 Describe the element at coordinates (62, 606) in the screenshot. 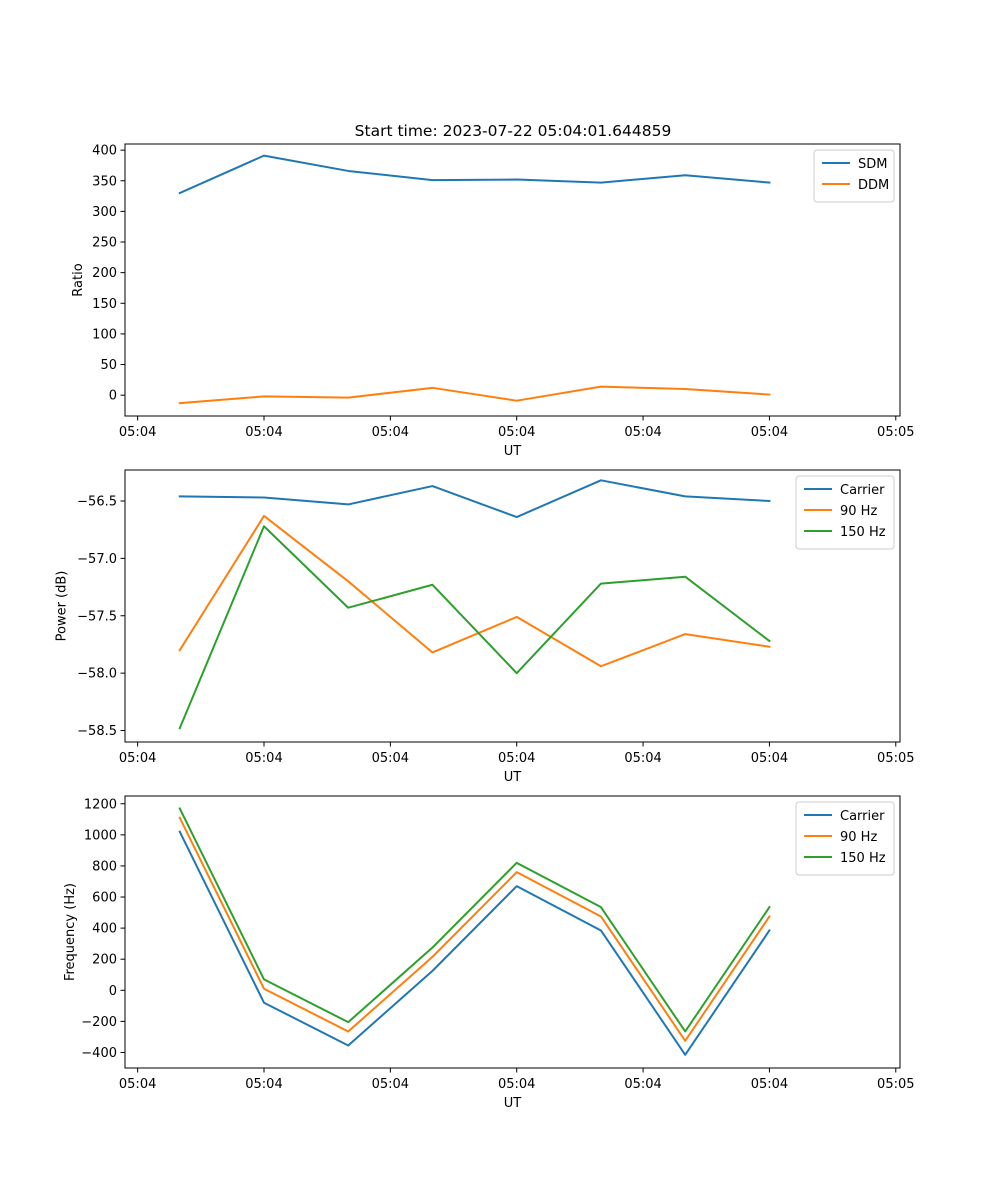

I see `y-axis-label: Power (dB)` at that location.